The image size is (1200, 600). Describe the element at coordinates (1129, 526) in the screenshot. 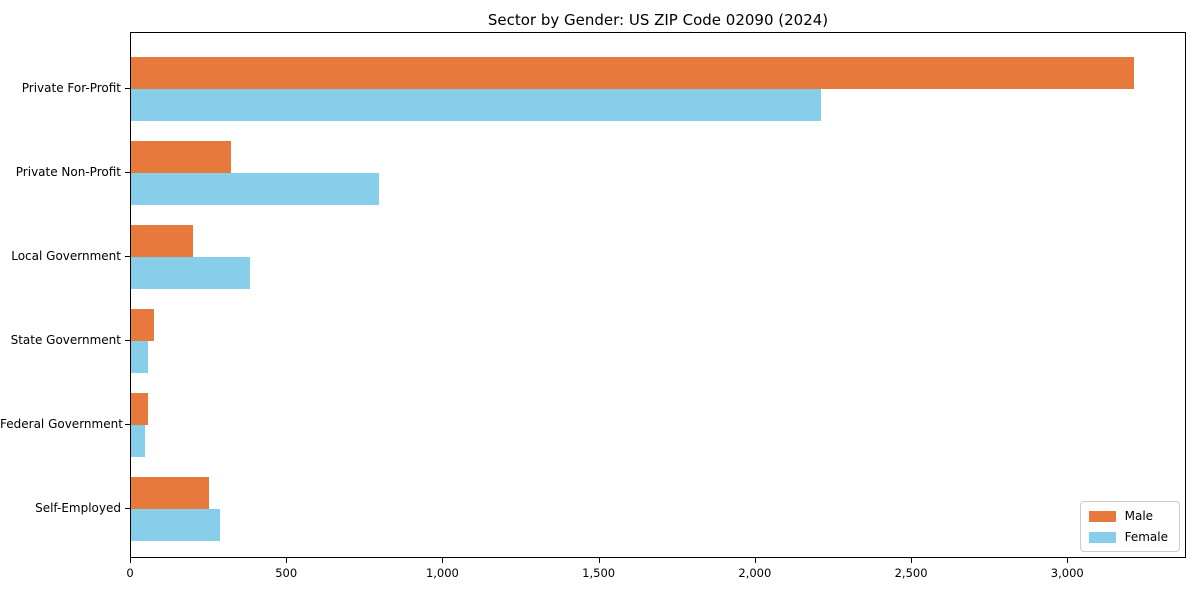

I see `legend: Male Female` at that location.